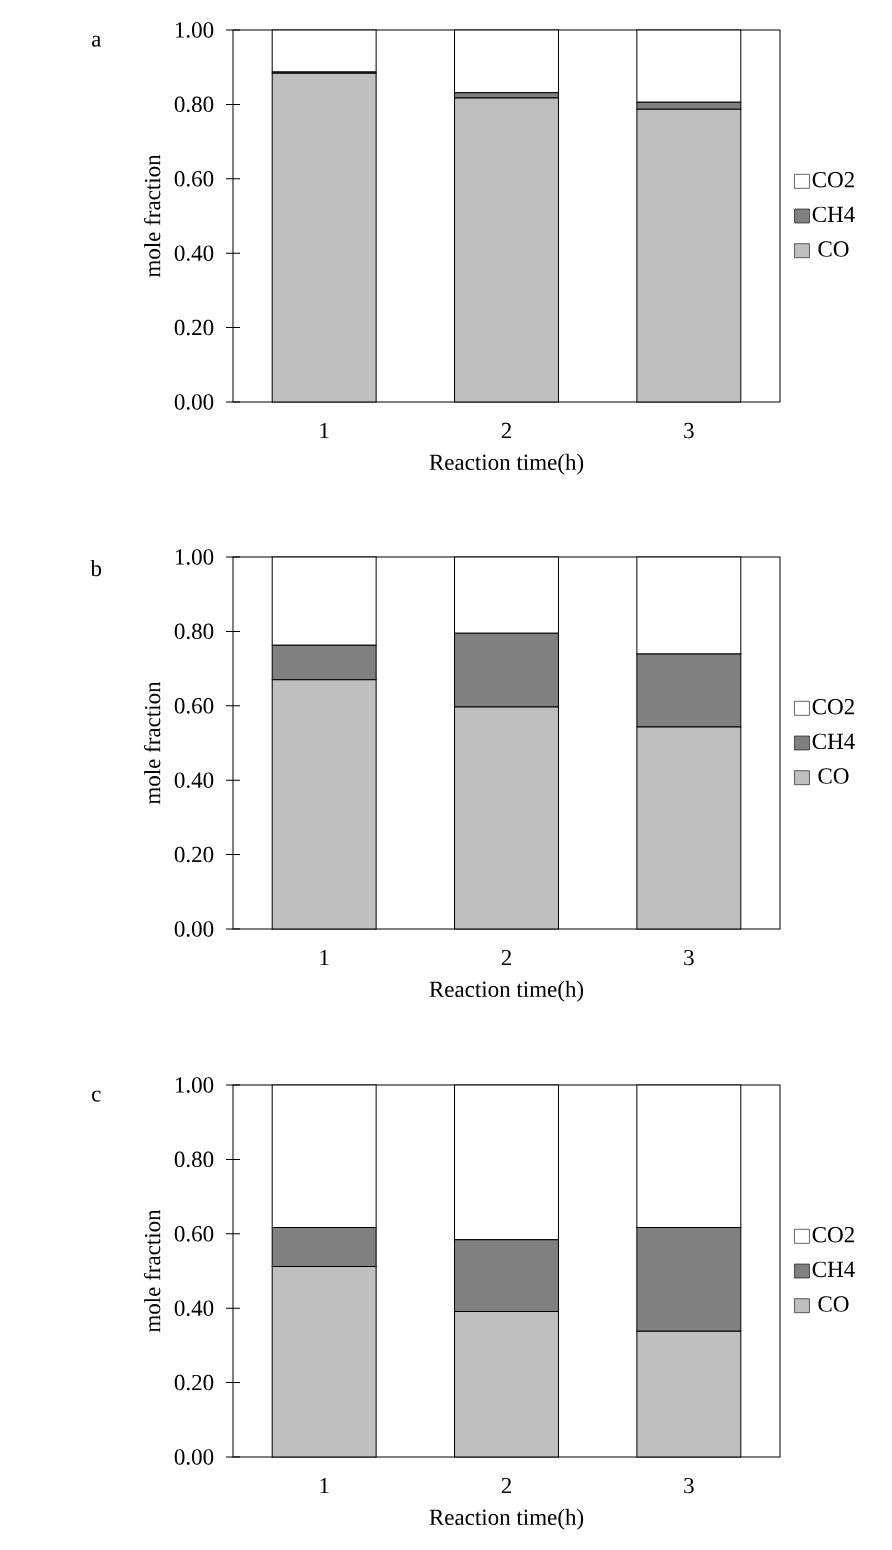  I want to click on chart-title: b, so click(96, 568).